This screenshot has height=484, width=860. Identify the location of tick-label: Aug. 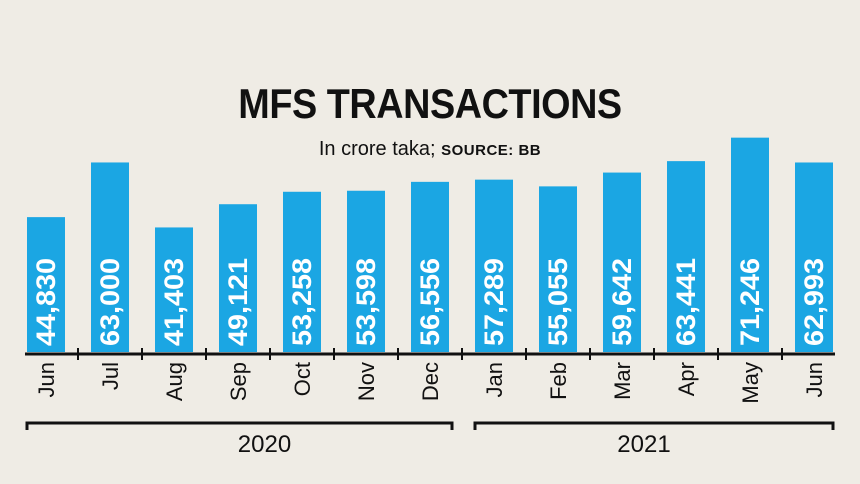
(174, 381).